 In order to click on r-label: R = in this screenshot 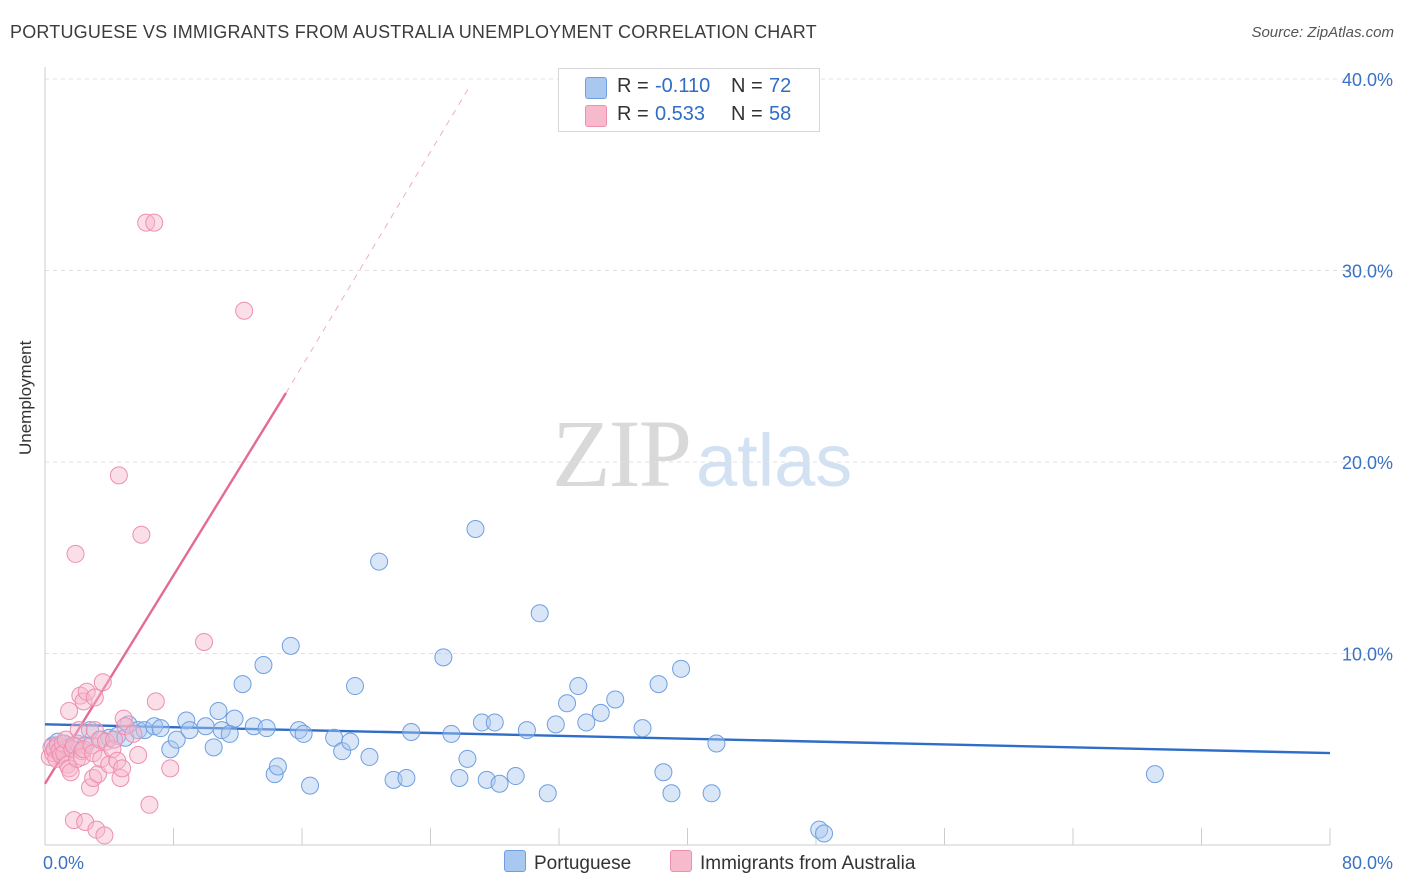, I will do `click(633, 114)`.